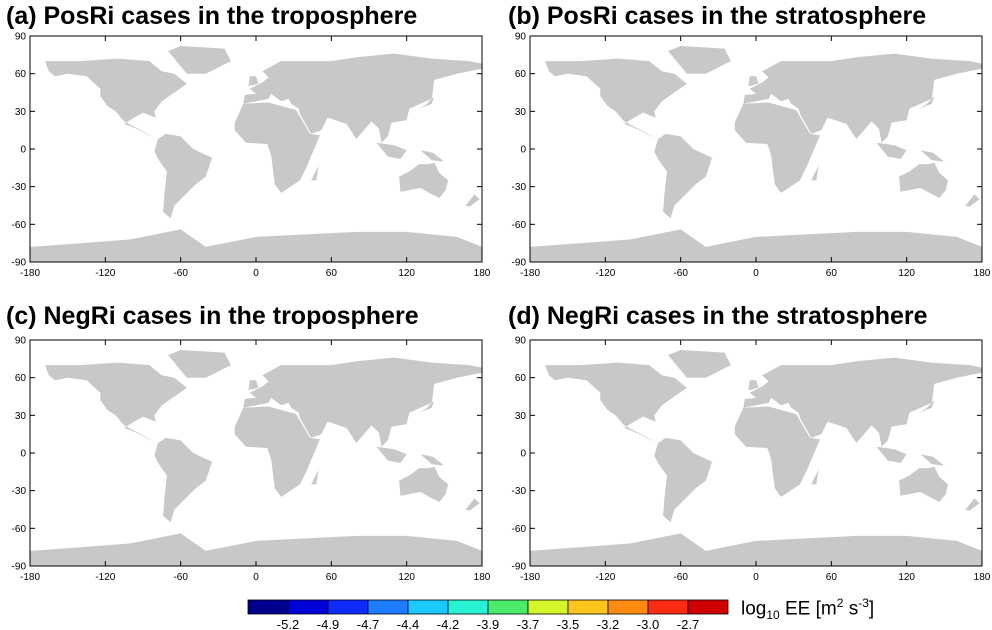  Describe the element at coordinates (328, 623) in the screenshot. I see `colorbar-label: -4.9` at that location.